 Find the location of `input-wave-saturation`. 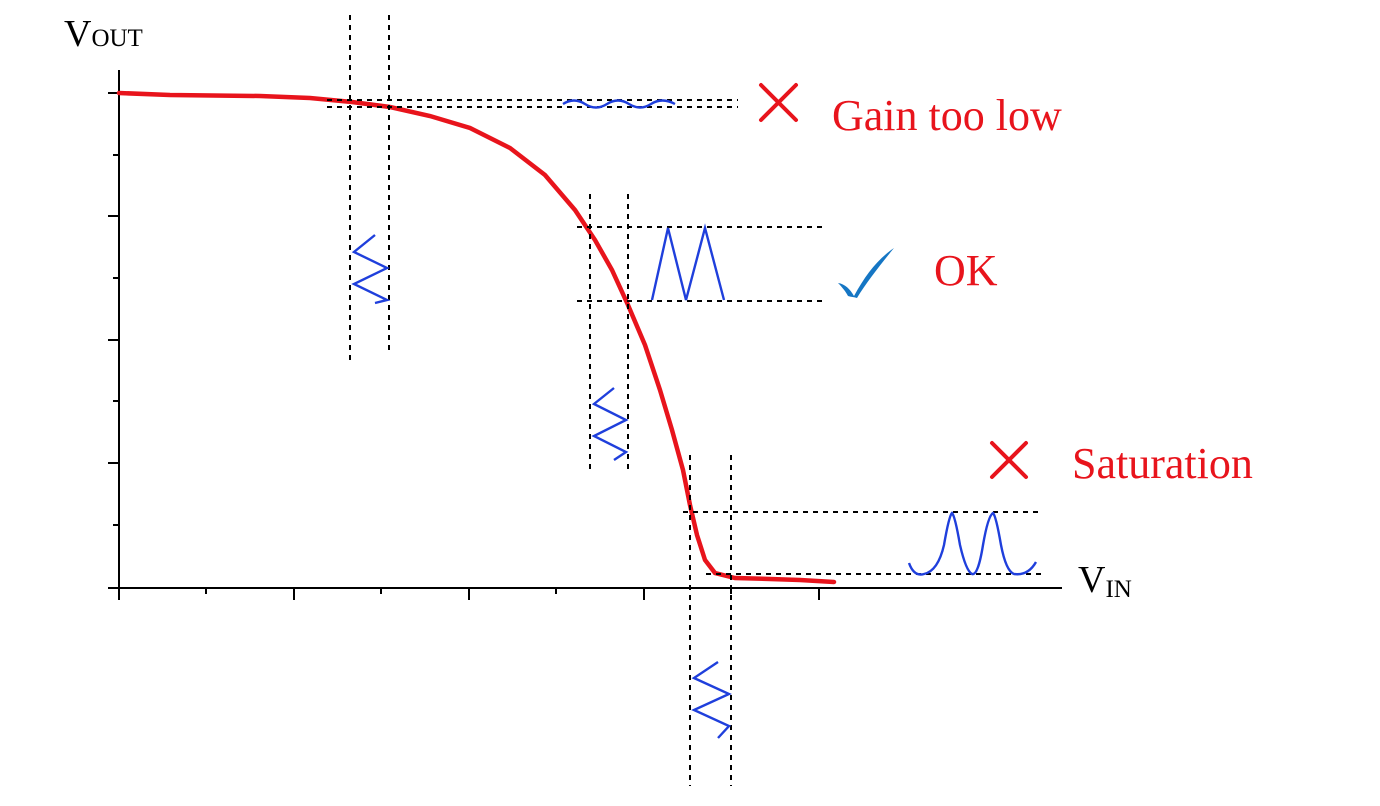

input-wave-saturation is located at coordinates (711, 700).